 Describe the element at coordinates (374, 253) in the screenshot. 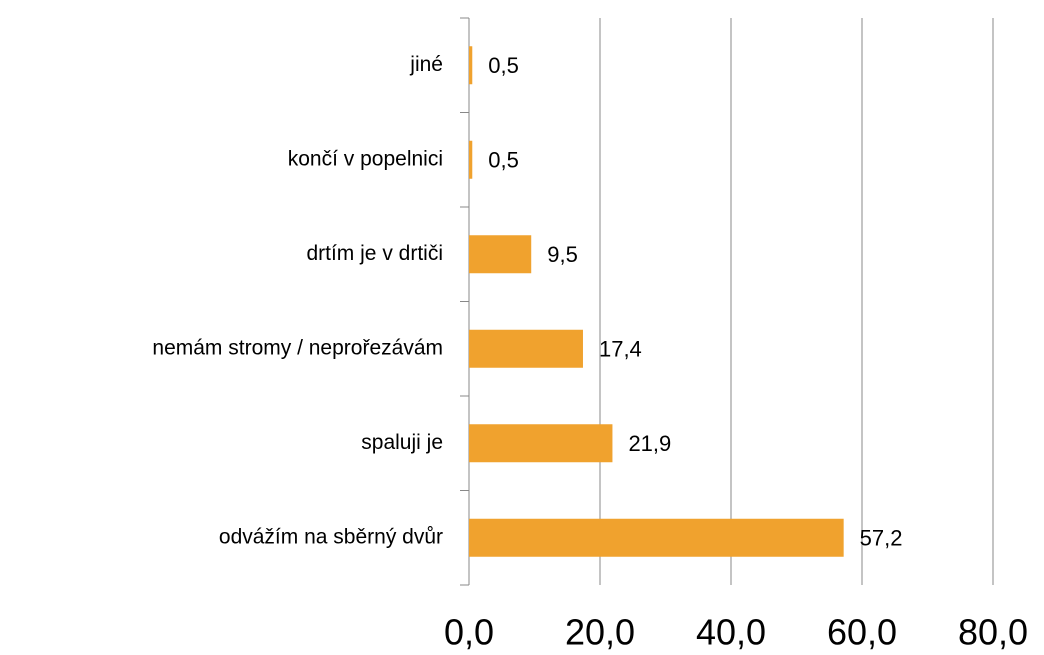

I see `y-tick-label: drtím je v drtiči` at that location.